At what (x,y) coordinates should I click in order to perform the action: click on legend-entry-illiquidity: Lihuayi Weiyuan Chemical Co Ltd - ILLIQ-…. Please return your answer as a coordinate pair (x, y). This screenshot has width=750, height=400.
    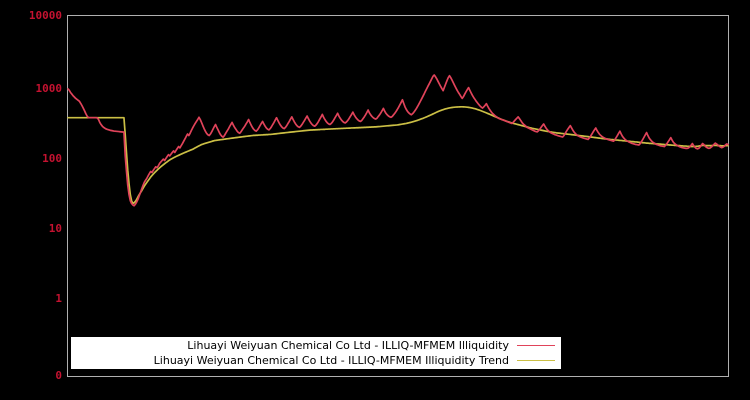
    Looking at the image, I should click on (316, 345).